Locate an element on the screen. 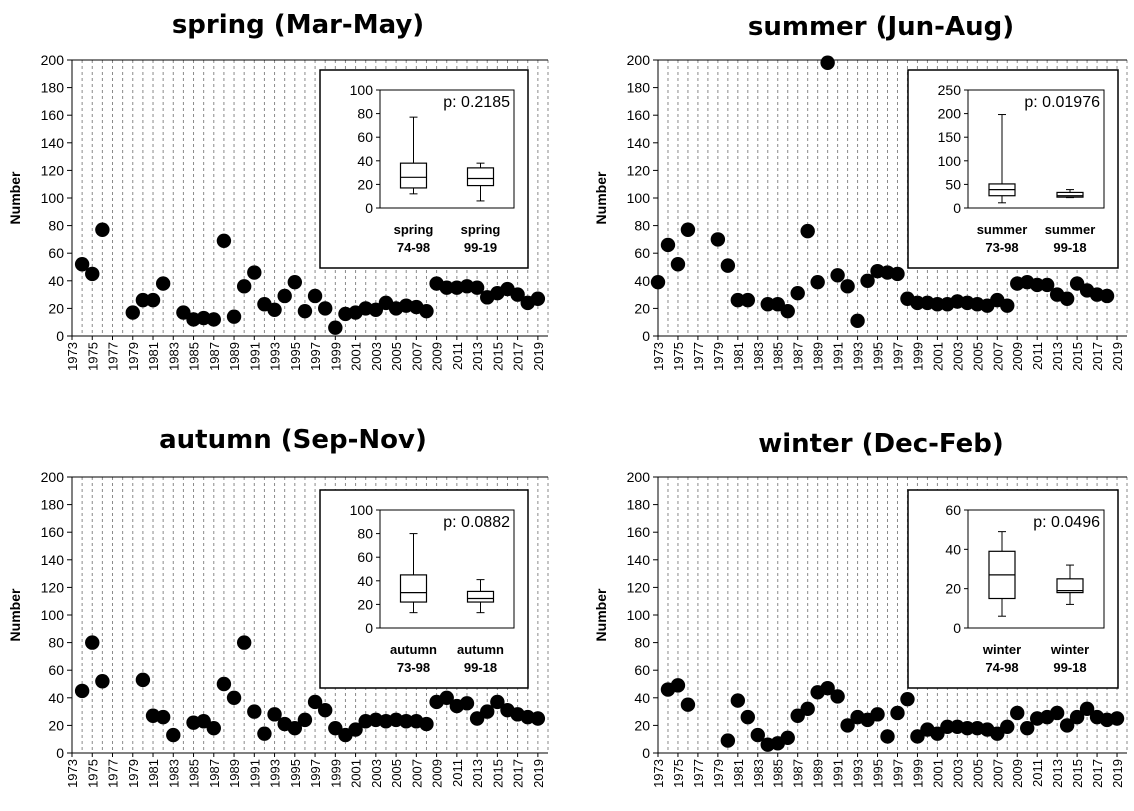  x-tick-label: 1997 is located at coordinates (315, 773).